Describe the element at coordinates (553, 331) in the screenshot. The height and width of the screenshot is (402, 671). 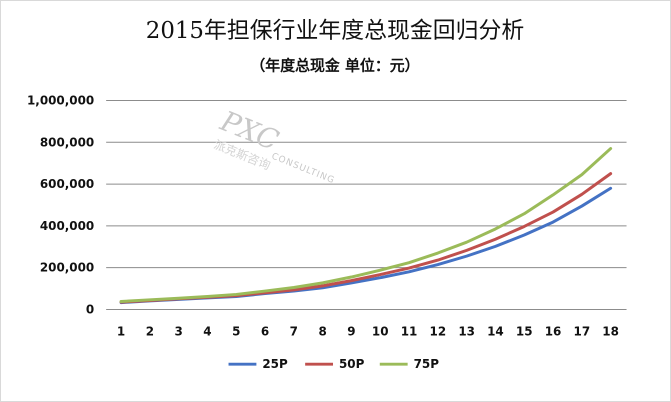
I see `x-tick-label: 16` at that location.